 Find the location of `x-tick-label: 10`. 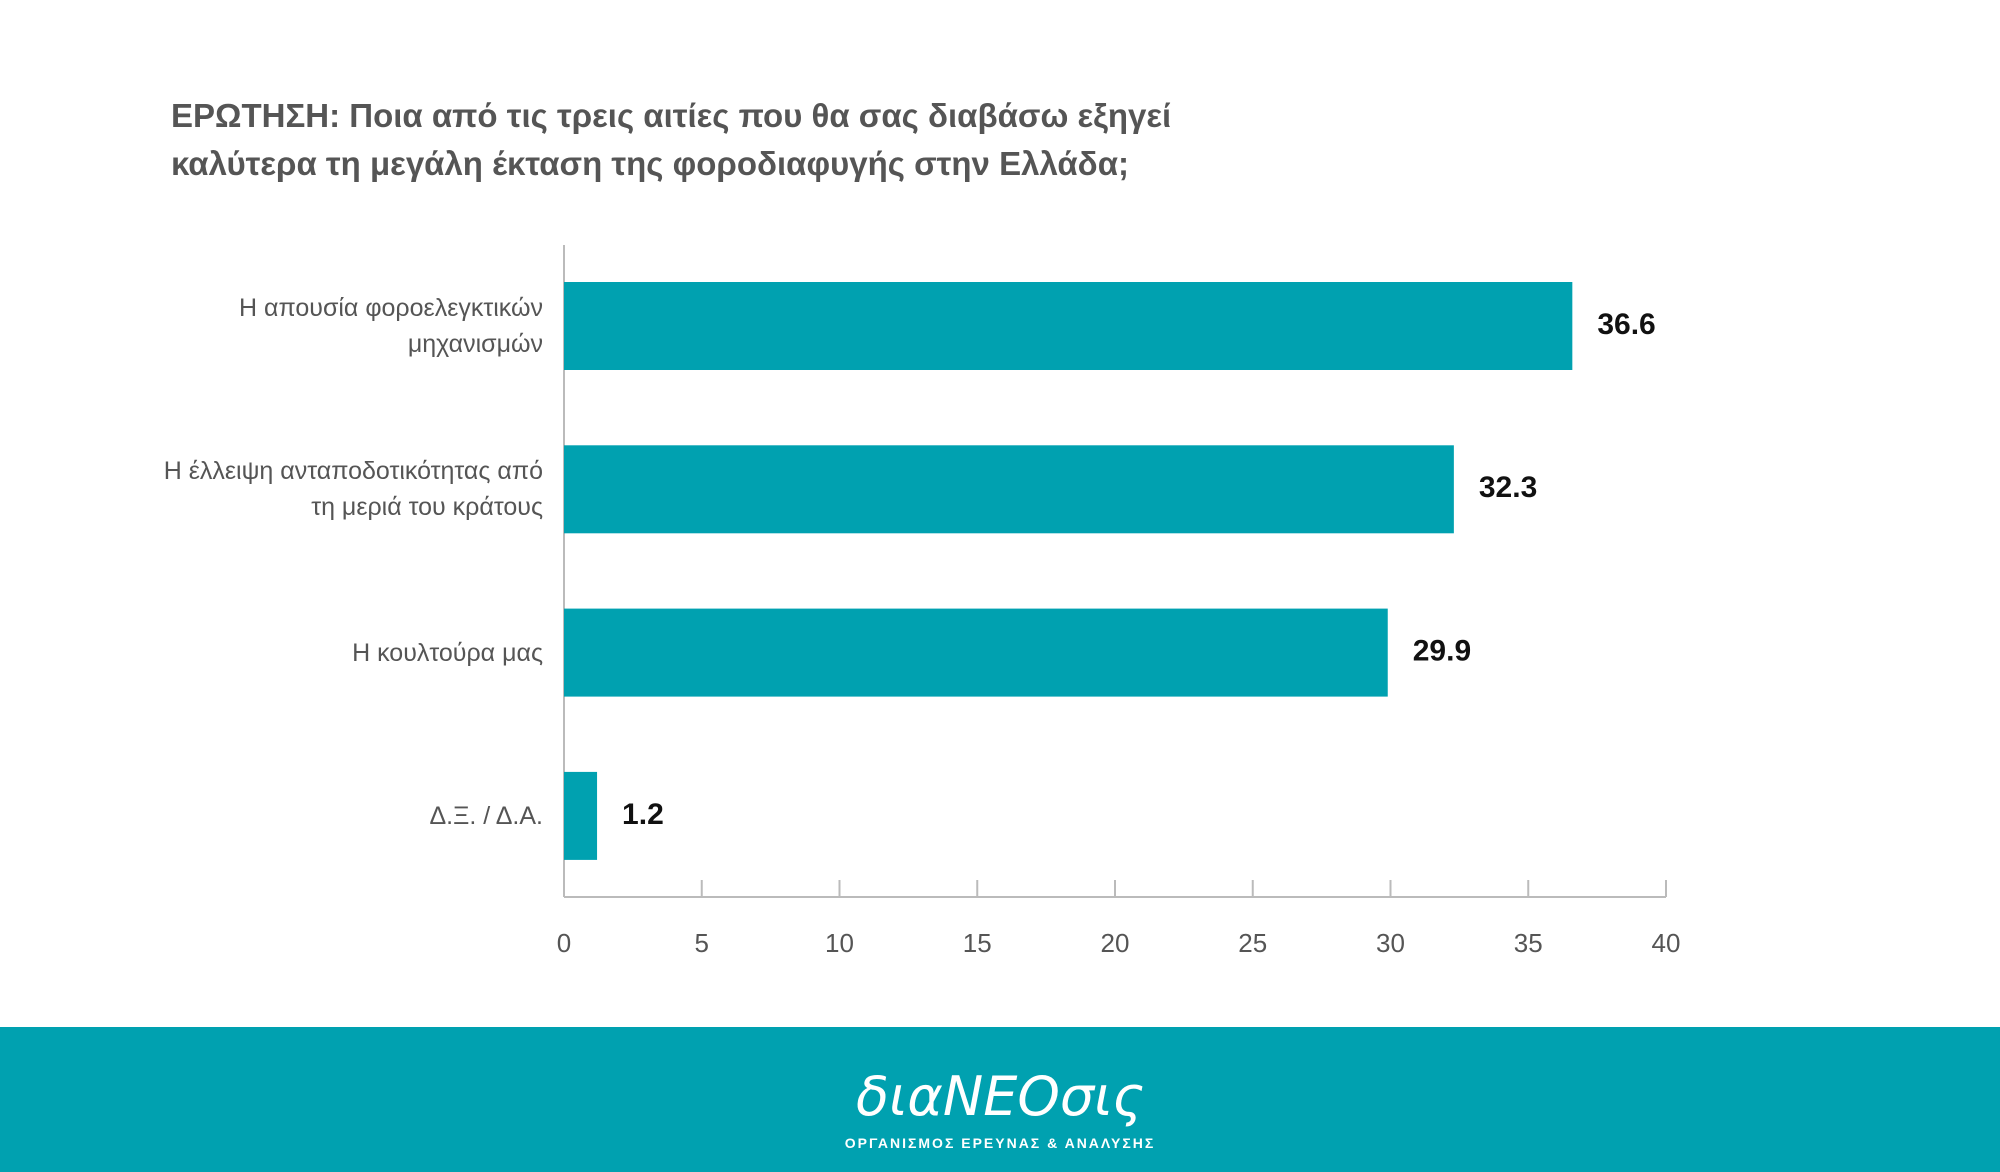

x-tick-label: 10 is located at coordinates (839, 943).